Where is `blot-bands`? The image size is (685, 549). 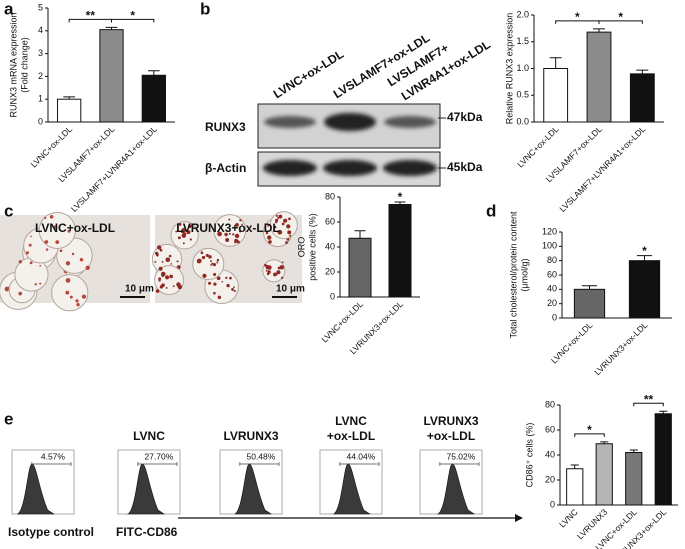
blot-bands is located at coordinates (350, 144).